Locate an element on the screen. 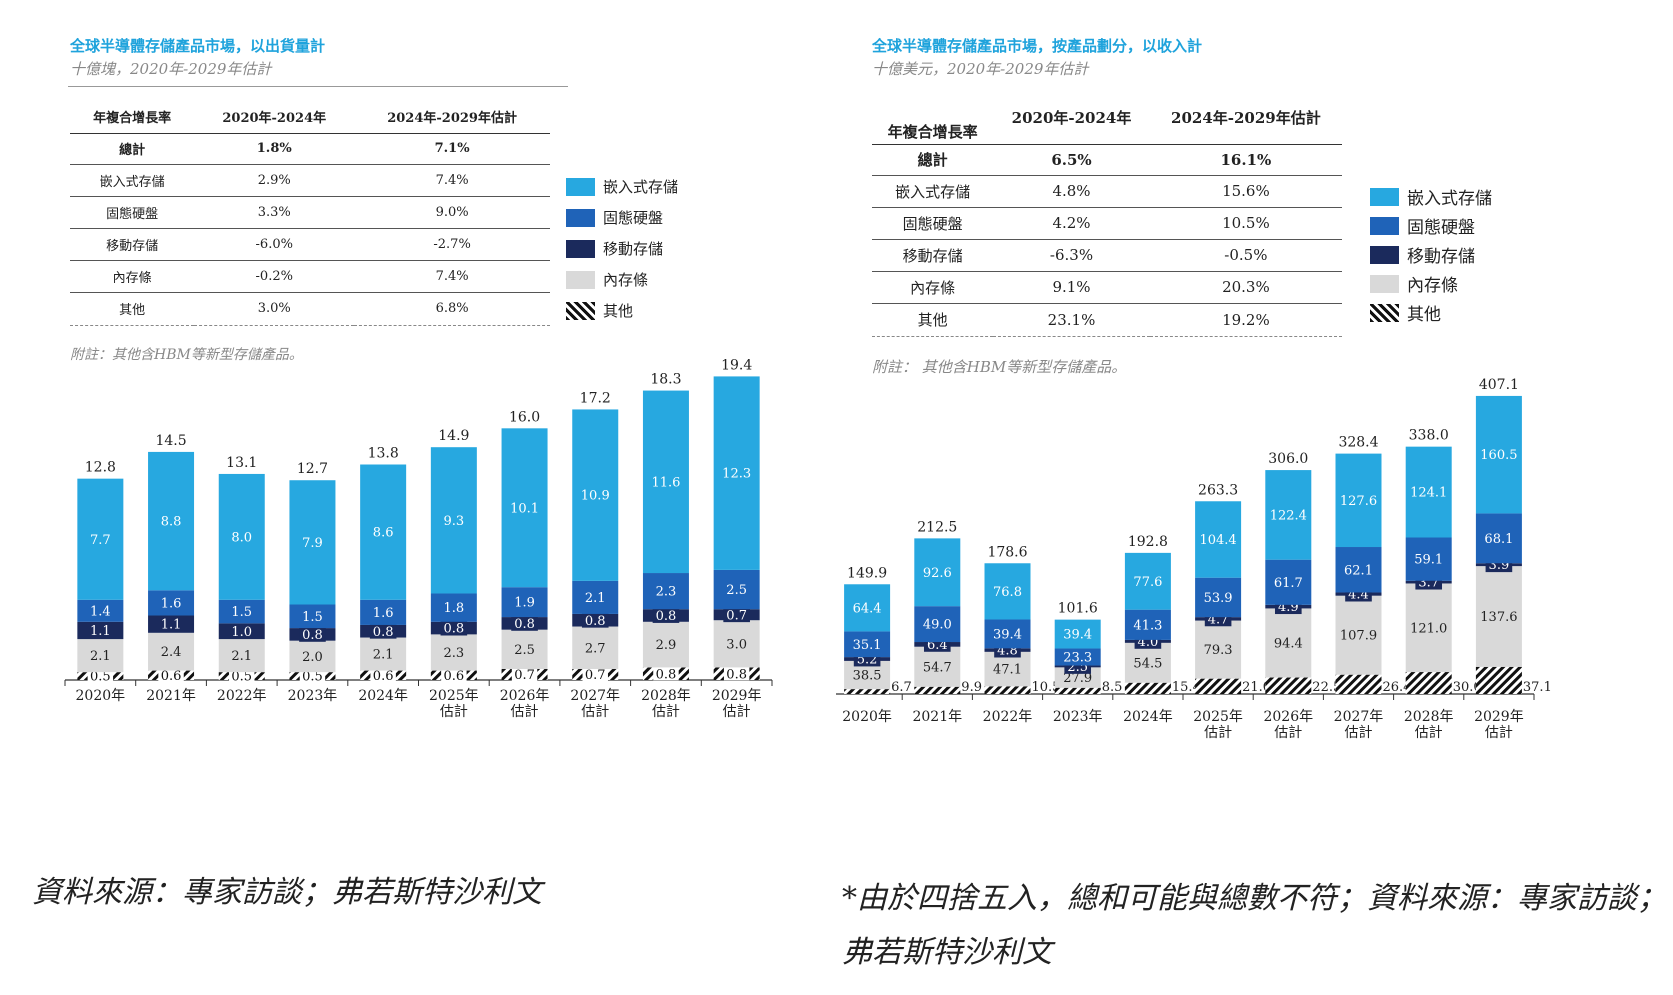  table-header: 2024年-2029年估計 is located at coordinates (452, 119).